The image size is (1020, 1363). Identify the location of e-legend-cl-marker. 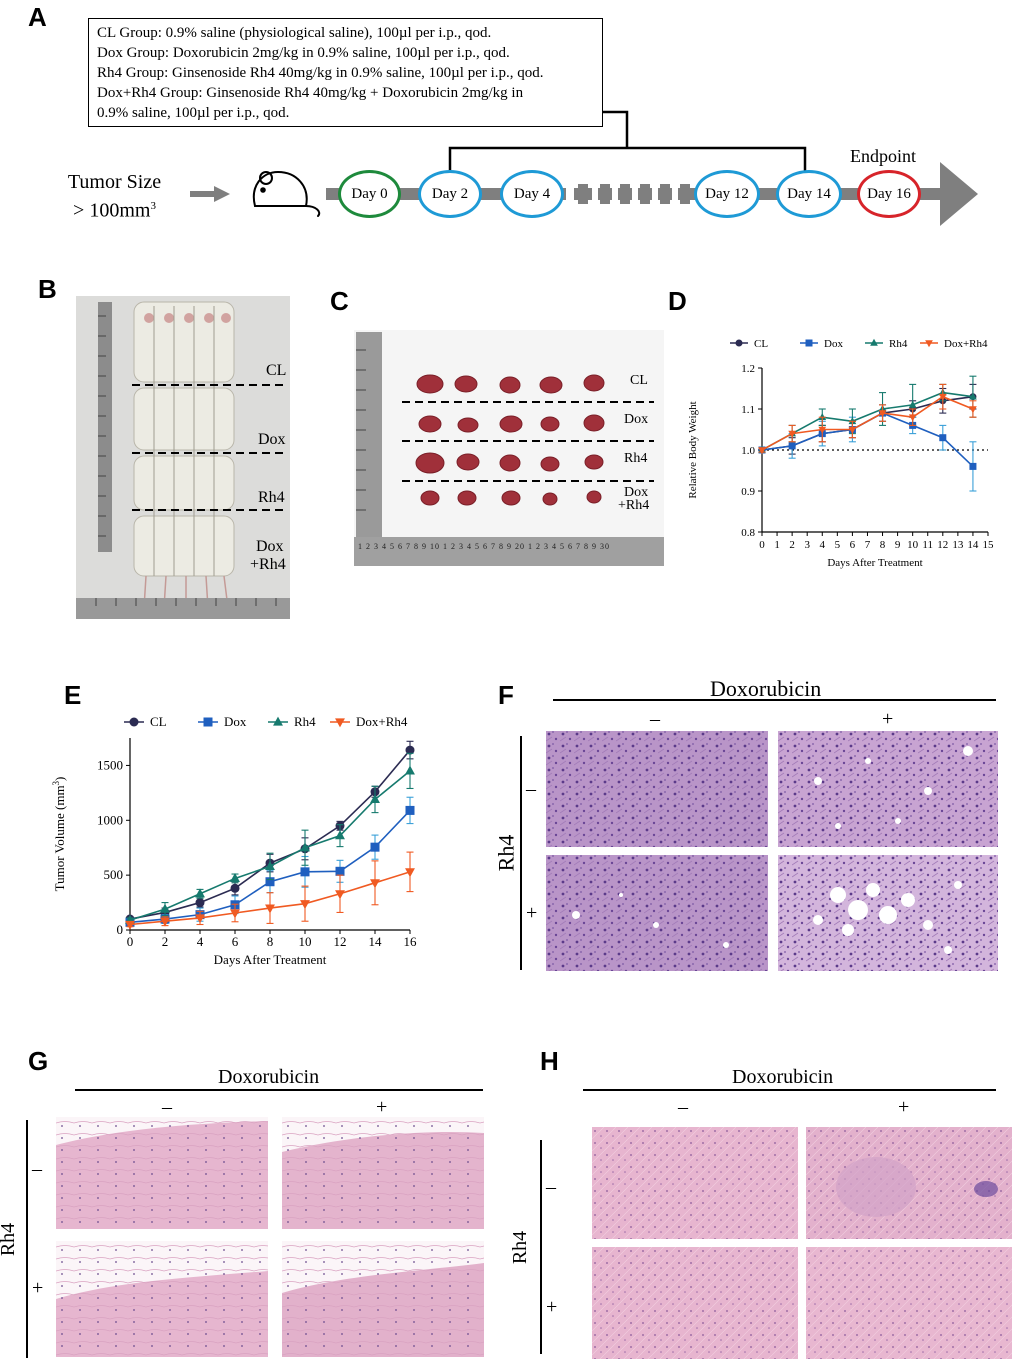
(134, 722).